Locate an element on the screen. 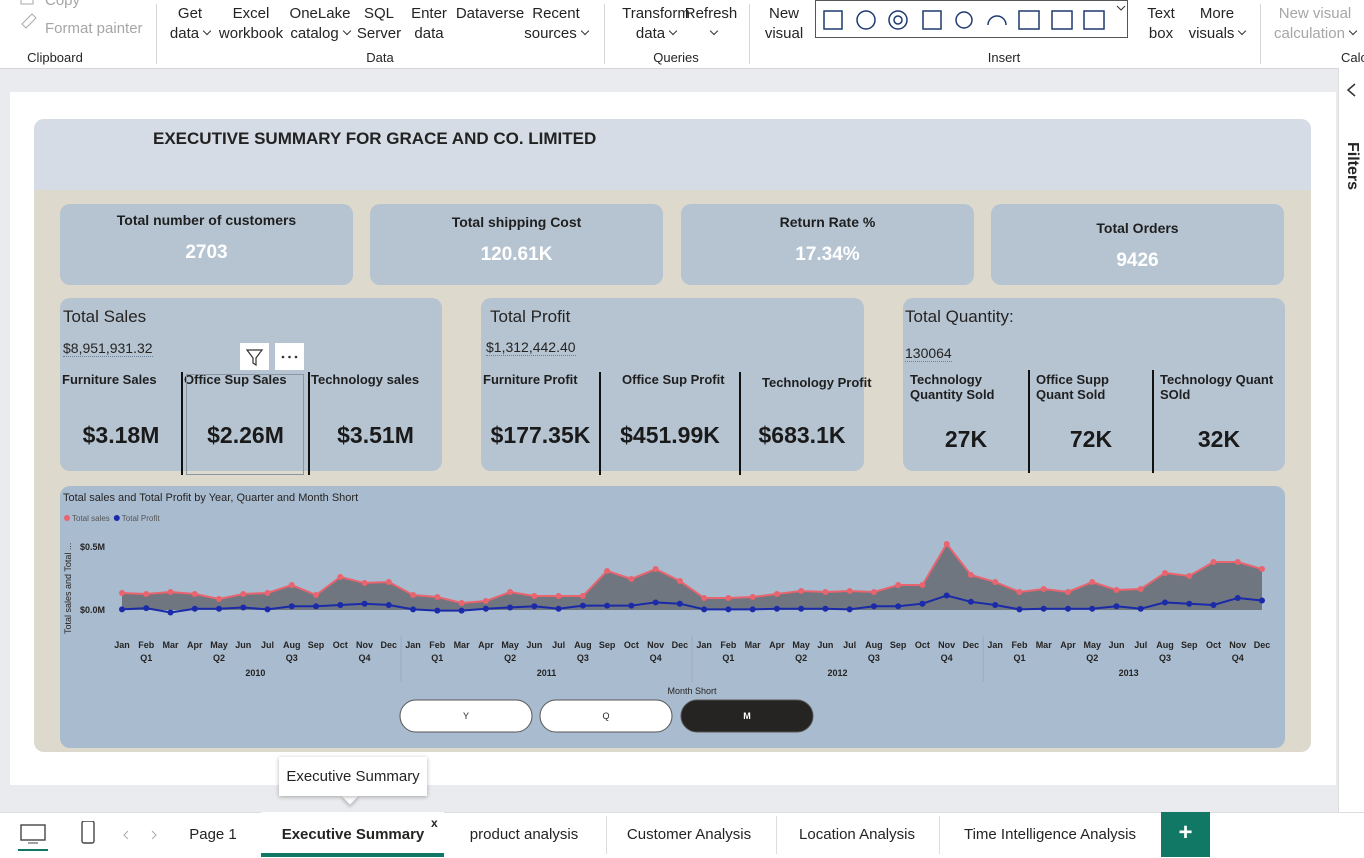  card-total: 130064 is located at coordinates (928, 353).